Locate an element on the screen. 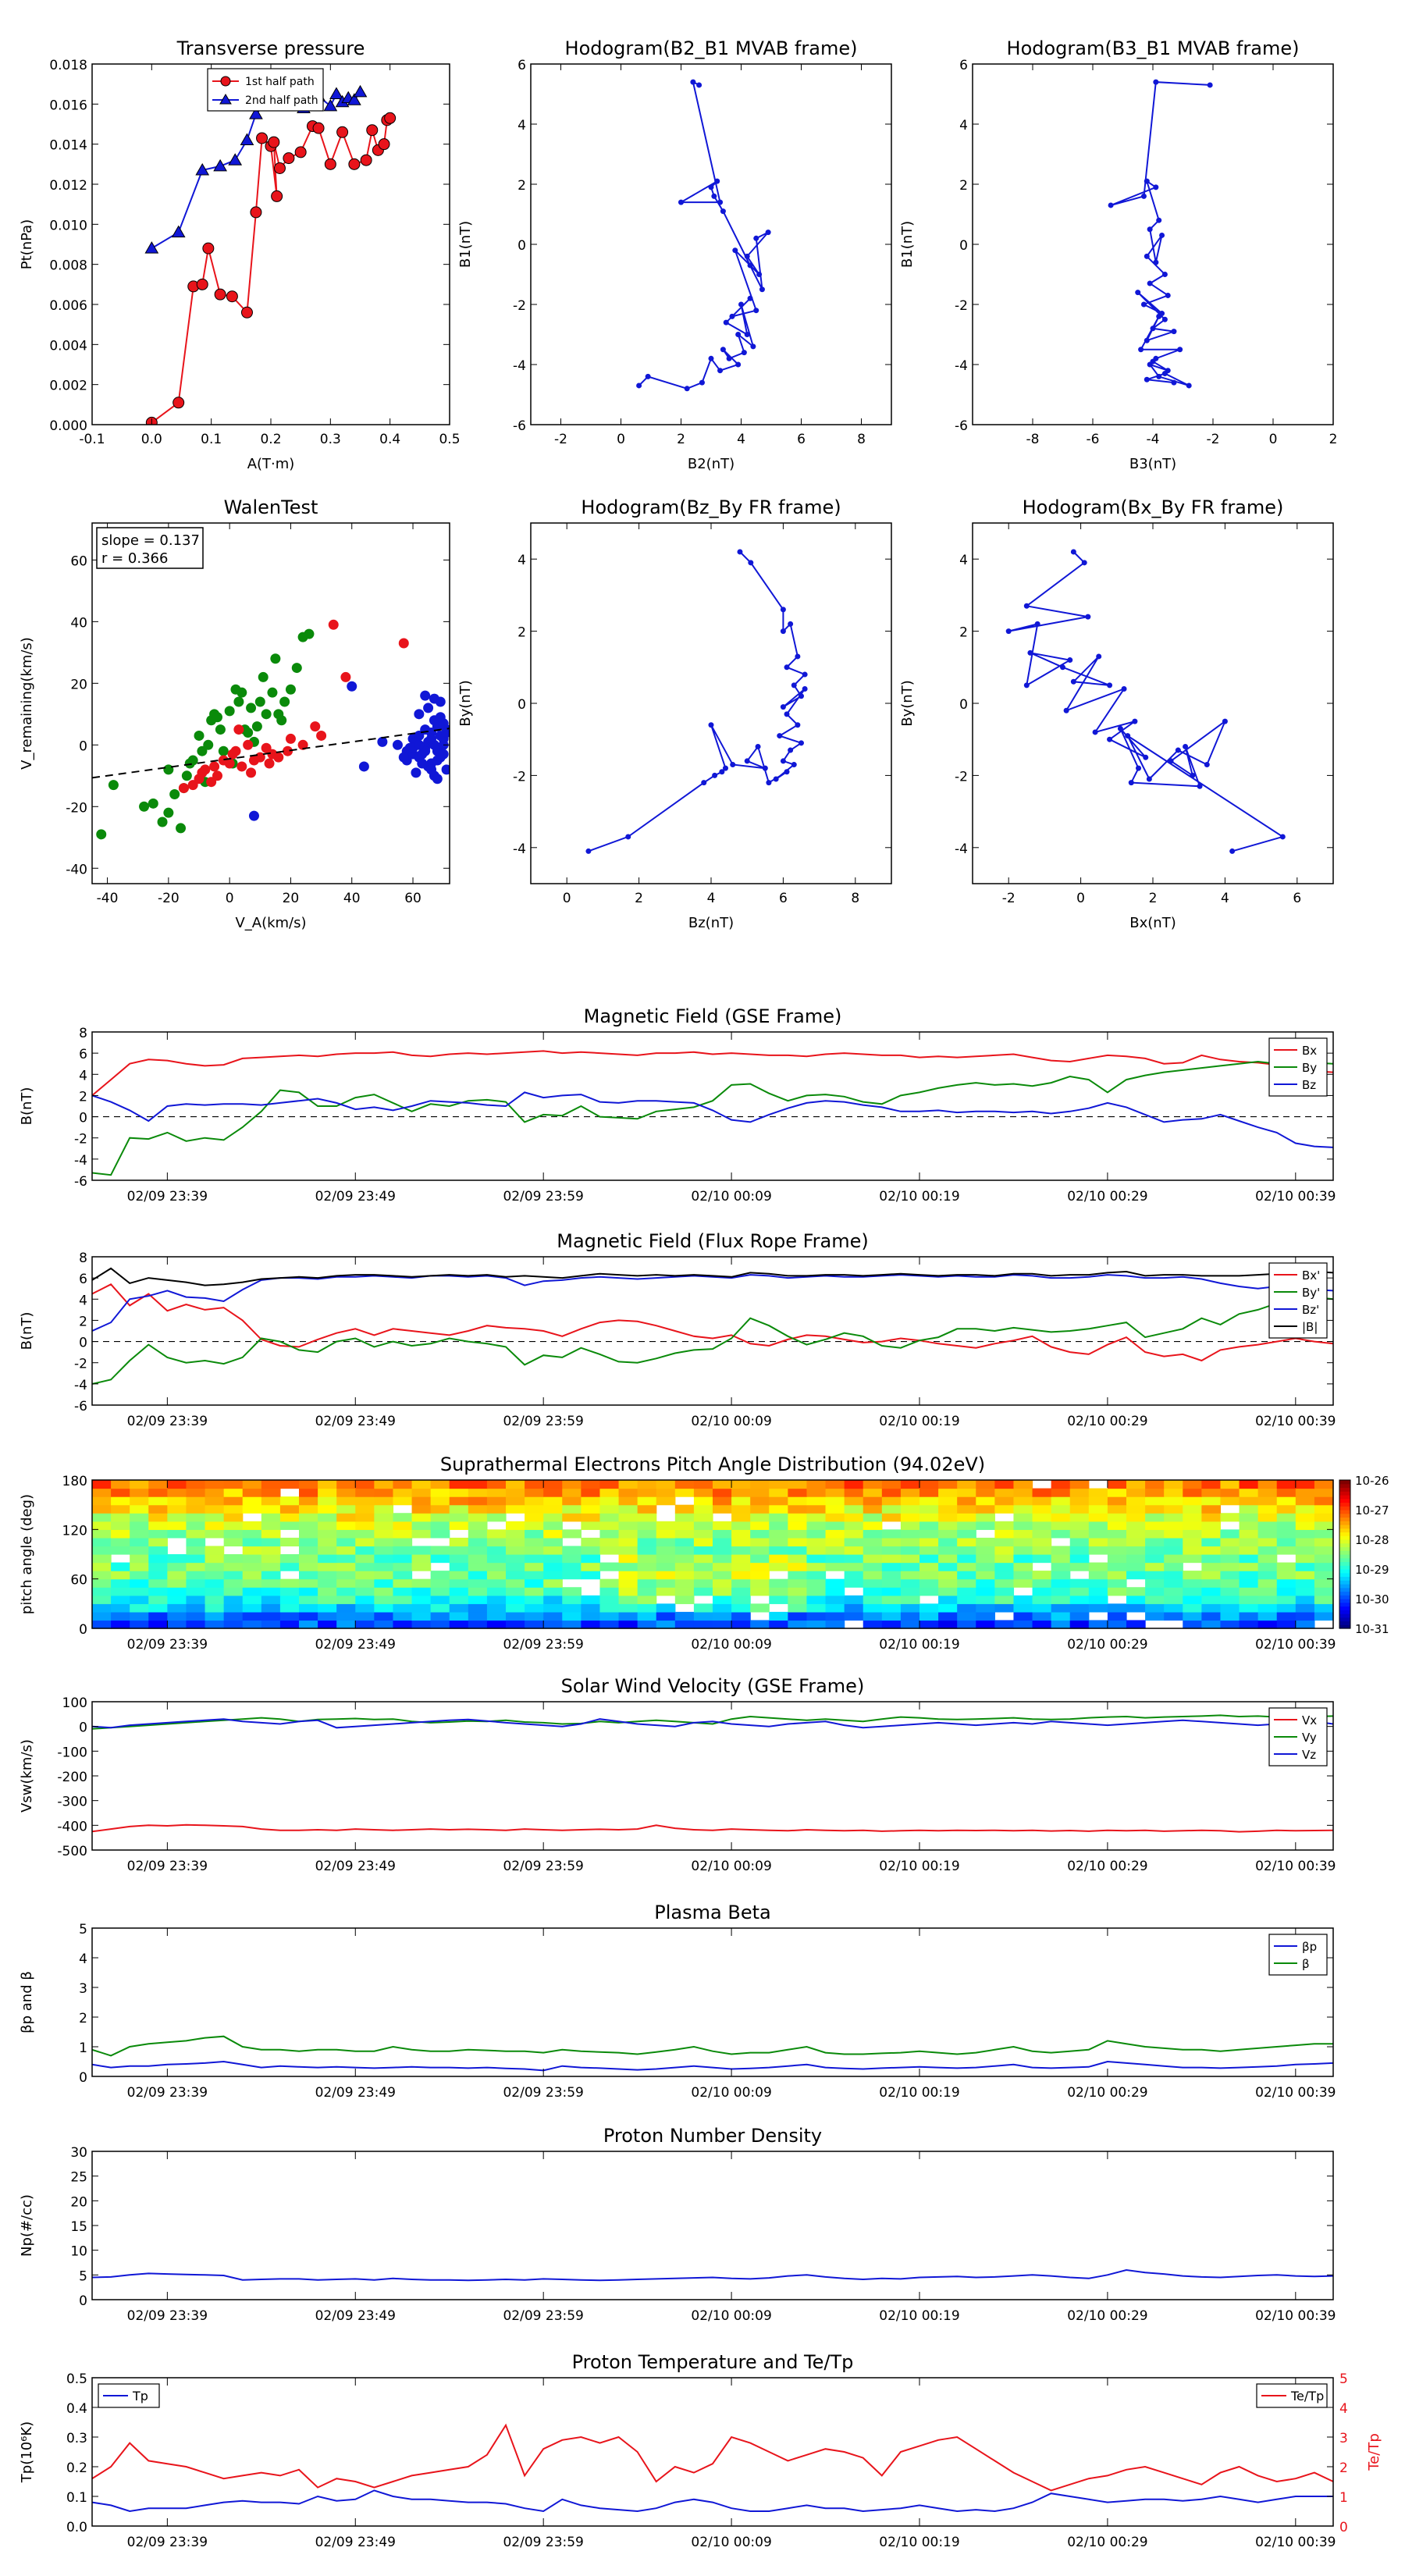 This screenshot has height=2576, width=1405. h4-xlabel: Bx(nT) is located at coordinates (1152, 923).